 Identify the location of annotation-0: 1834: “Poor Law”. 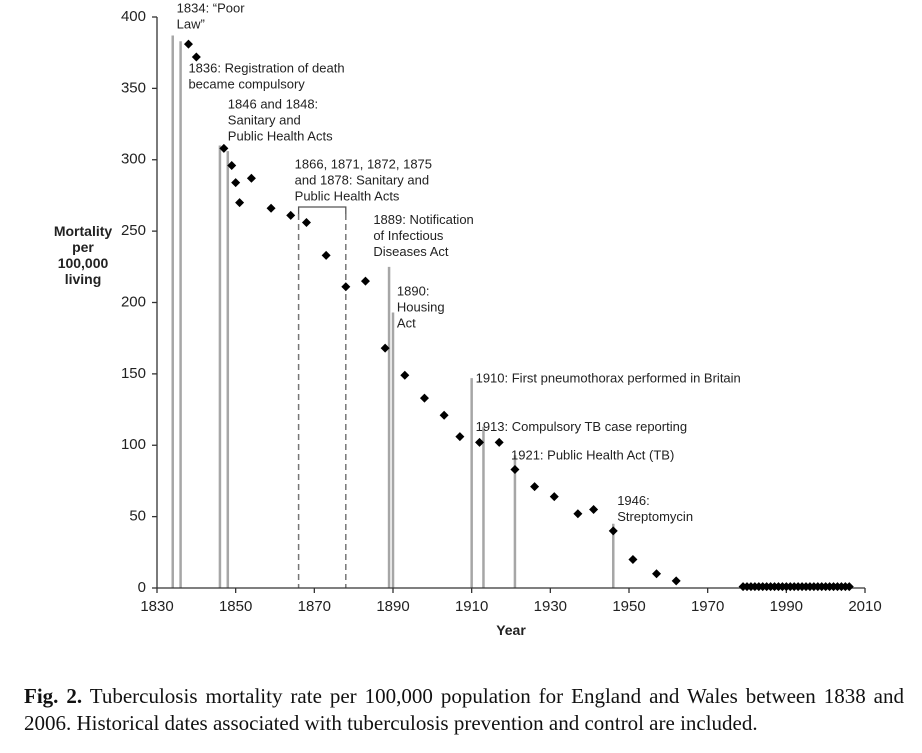
(211, 16).